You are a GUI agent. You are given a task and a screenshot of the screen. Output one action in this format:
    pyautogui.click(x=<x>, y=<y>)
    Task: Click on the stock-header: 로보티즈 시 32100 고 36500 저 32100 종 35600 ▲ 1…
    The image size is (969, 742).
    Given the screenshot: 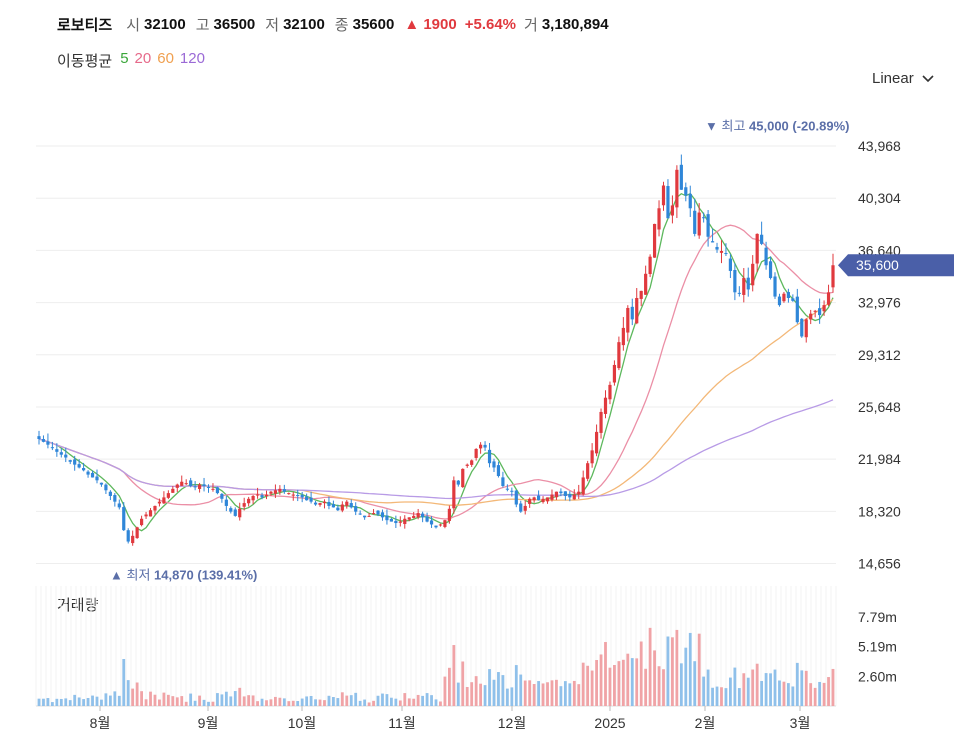 What is the action you would take?
    pyautogui.click(x=338, y=24)
    